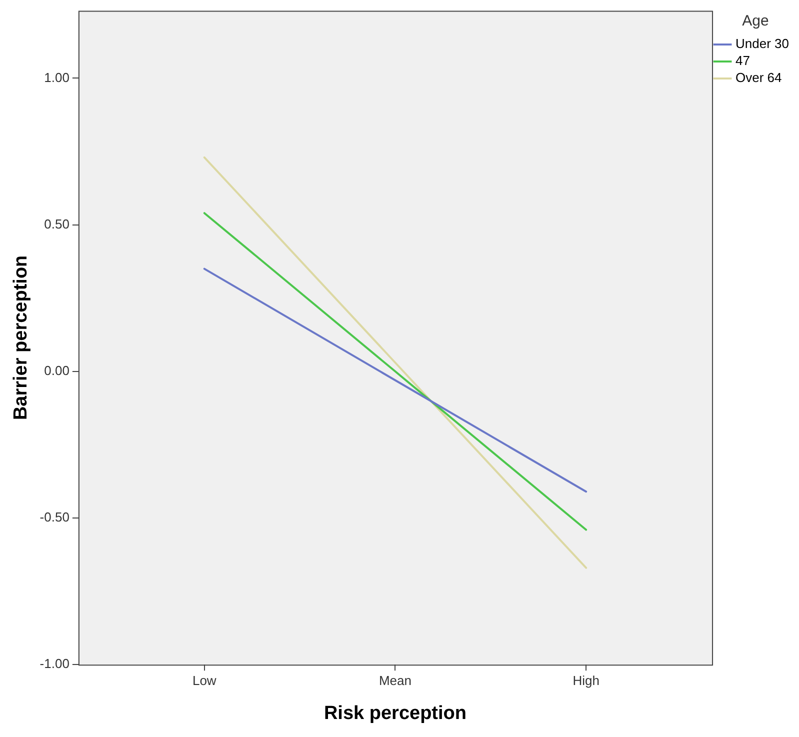 The height and width of the screenshot is (737, 799). Describe the element at coordinates (395, 680) in the screenshot. I see `x-tick-label: Mean` at that location.